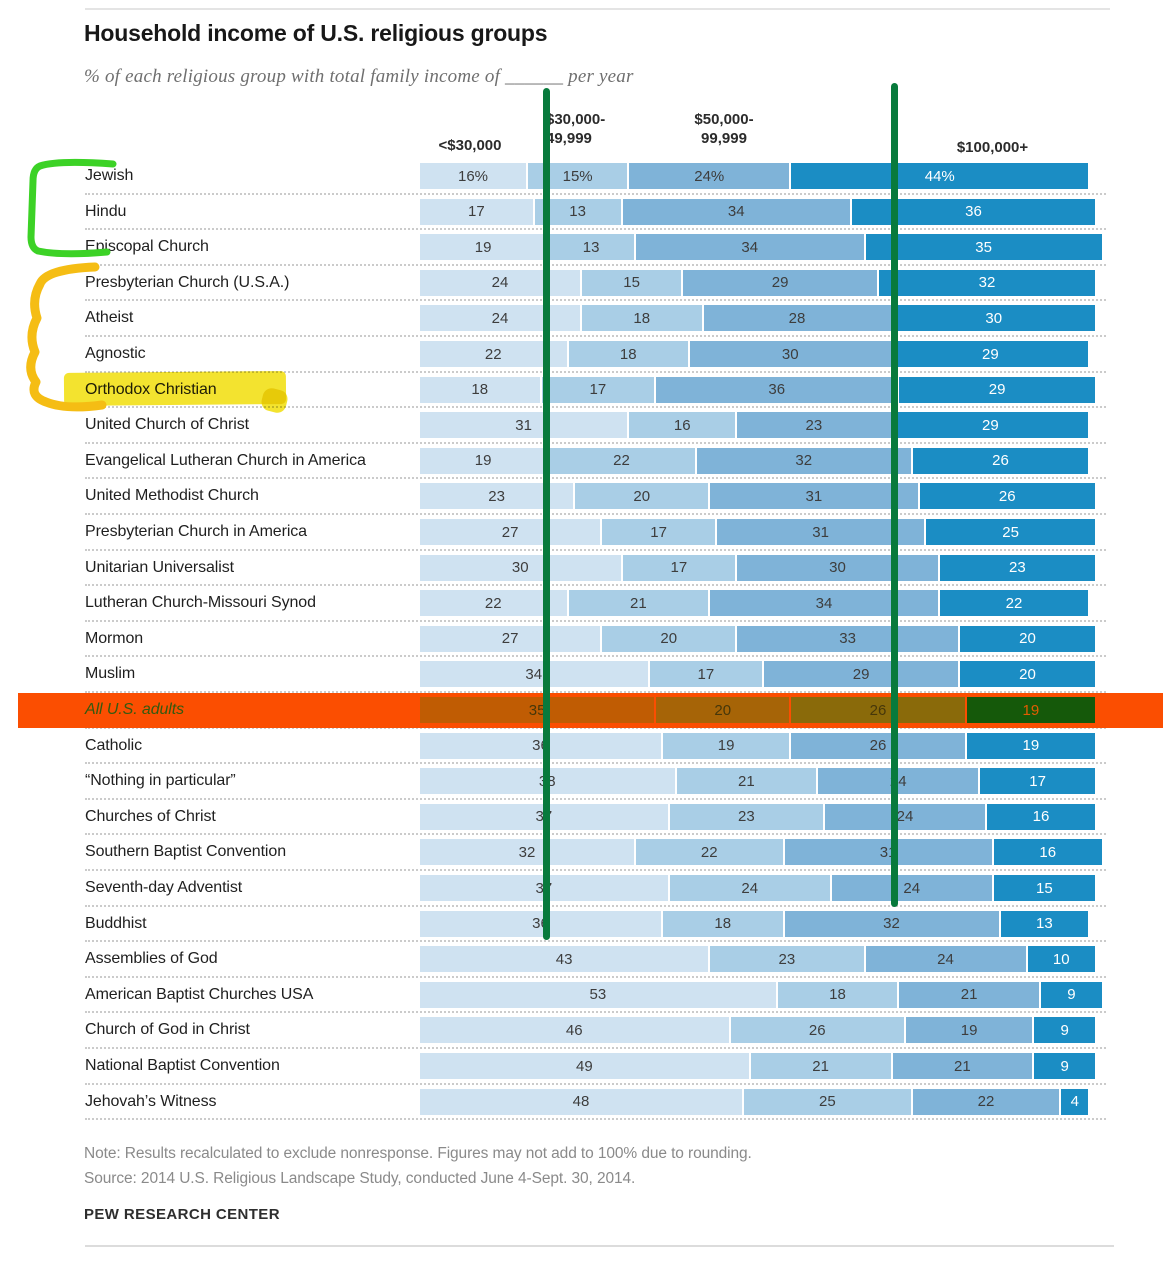 The width and height of the screenshot is (1163, 1280). What do you see at coordinates (470, 145) in the screenshot?
I see `column-header-under-30k: <$30,000` at bounding box center [470, 145].